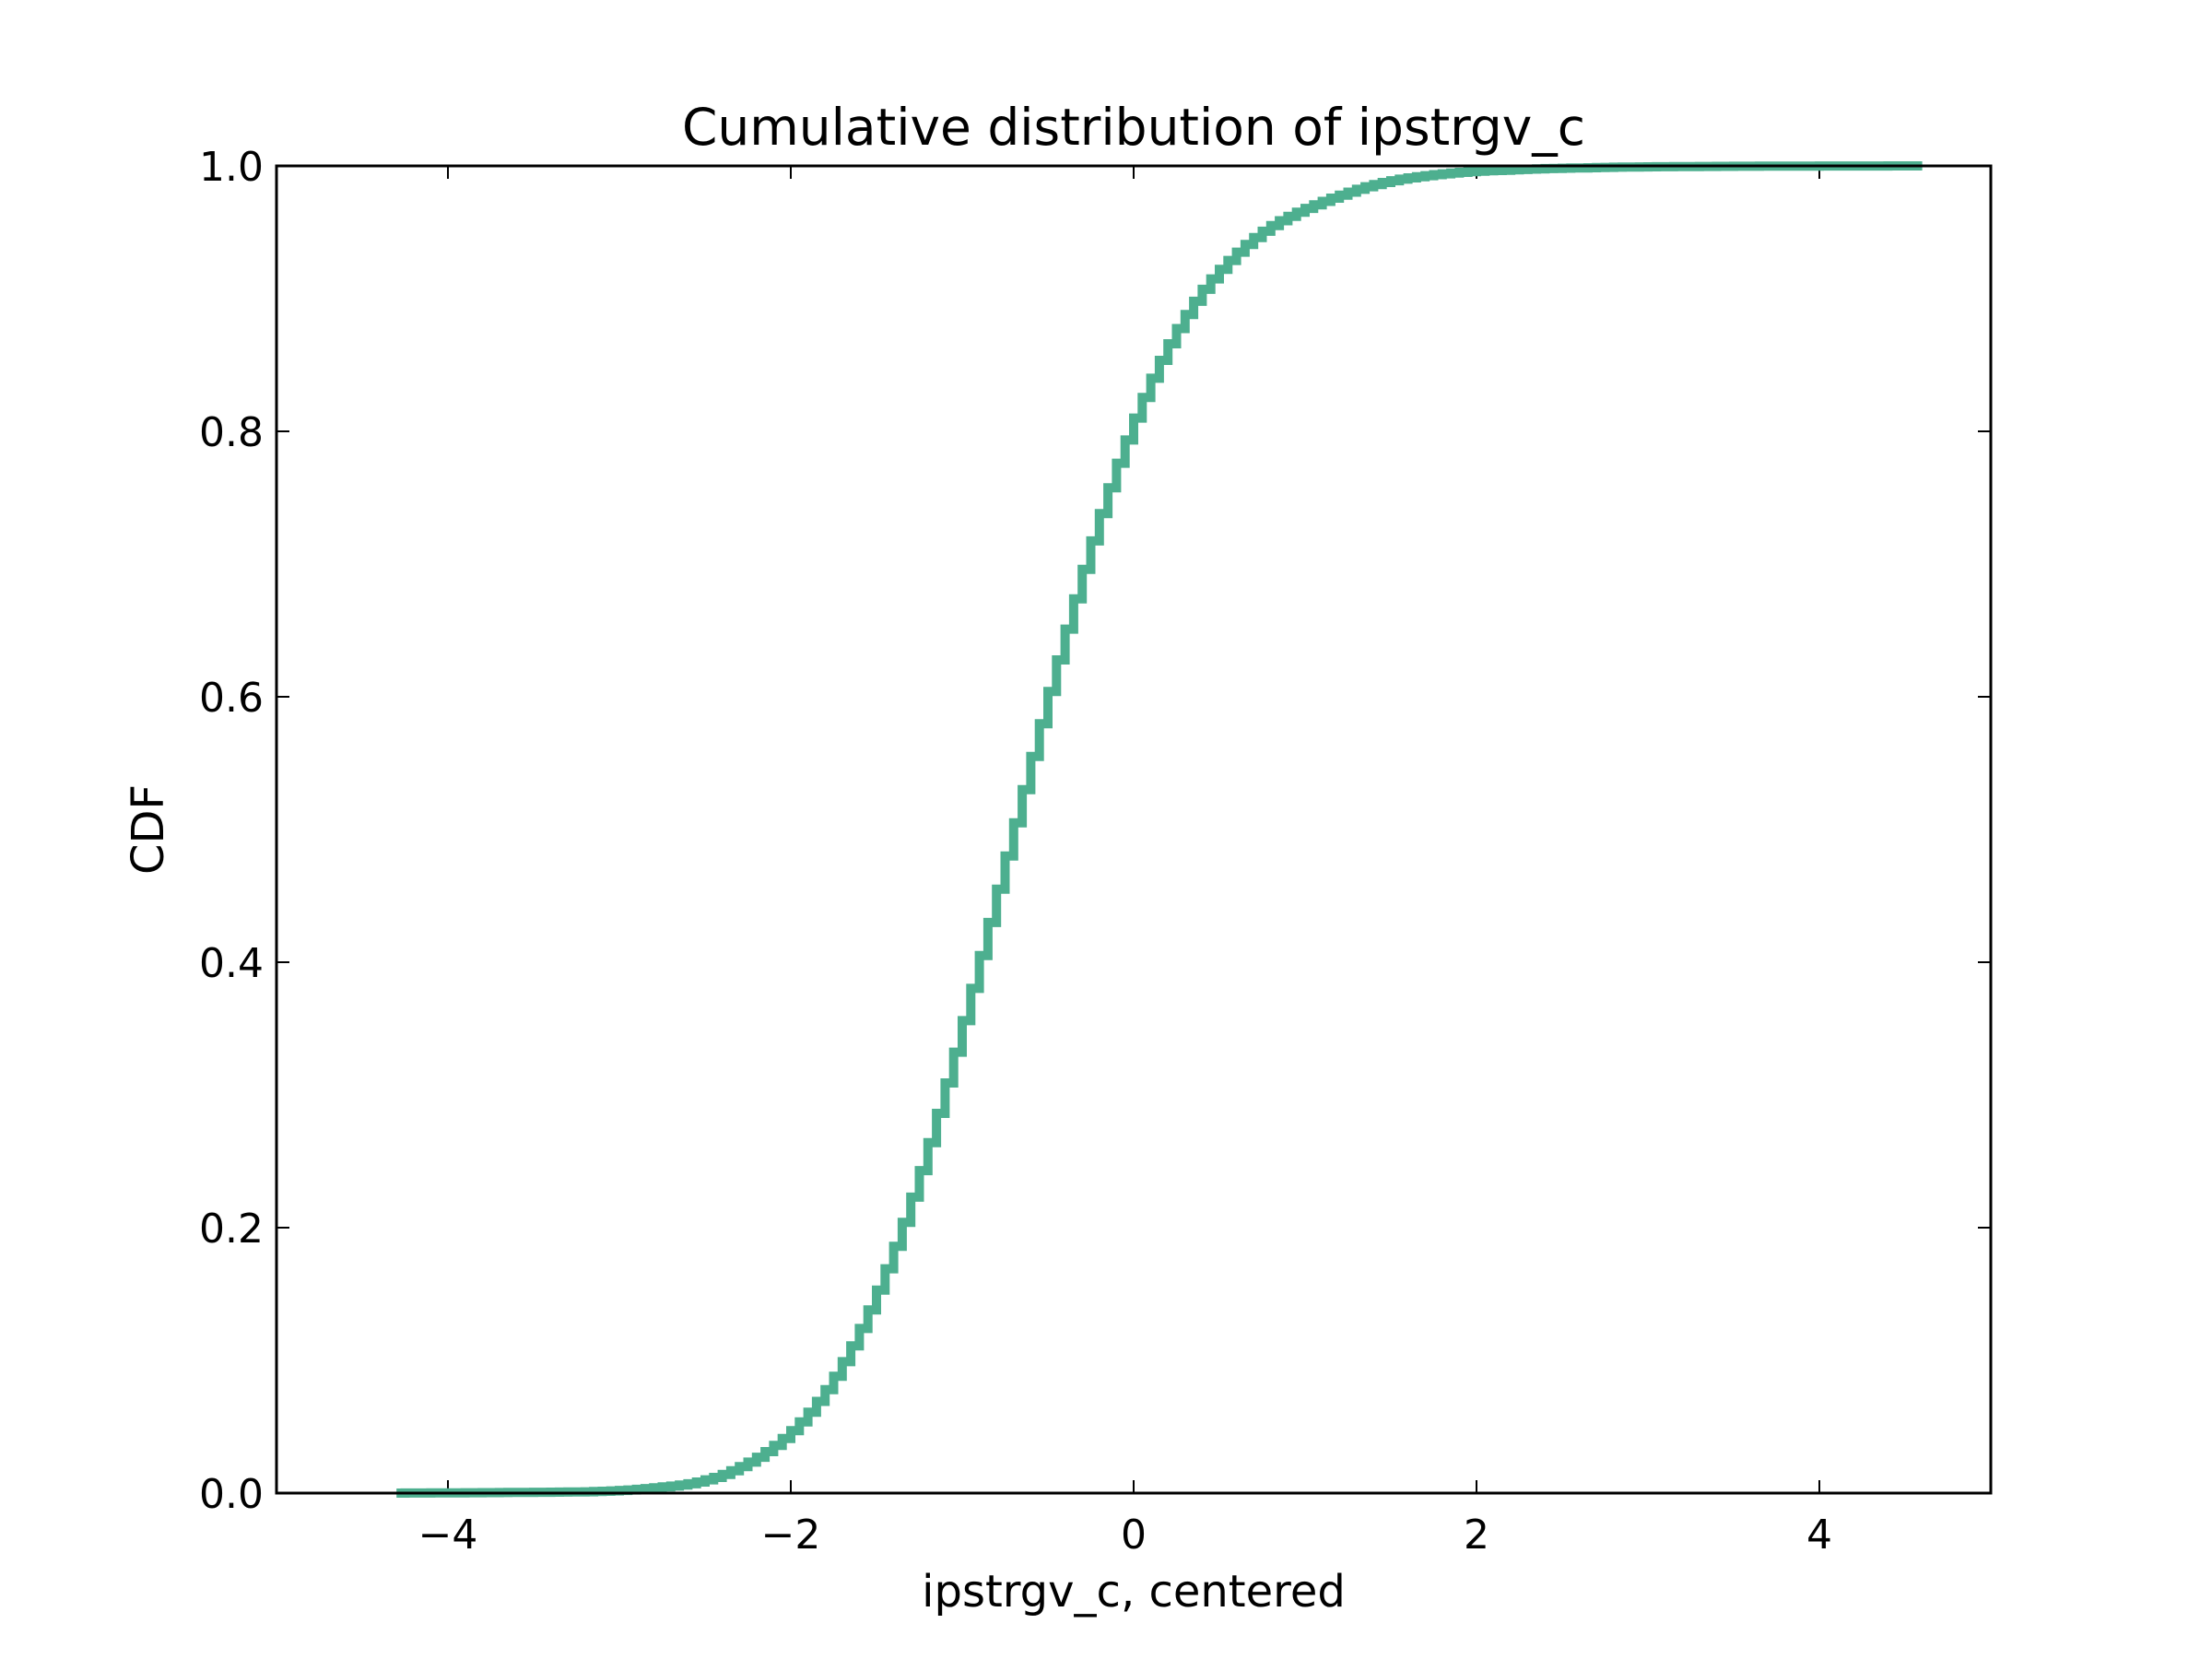  I want to click on y-tick-label: 0.2, so click(231, 1229).